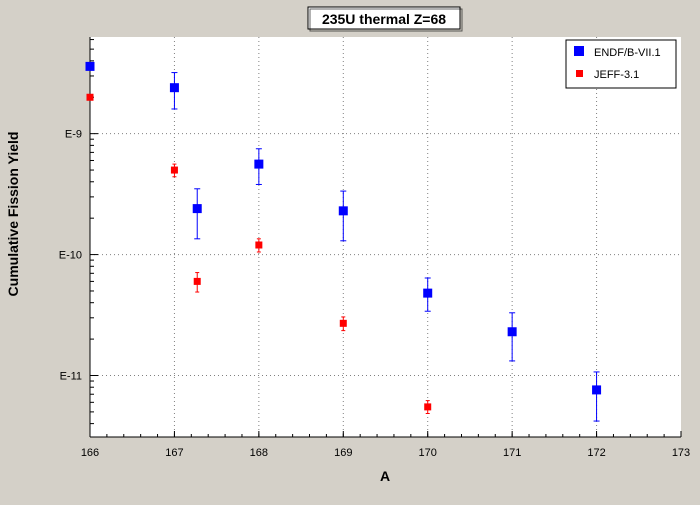 This screenshot has width=700, height=505. What do you see at coordinates (512, 453) in the screenshot?
I see `x-tick-label: 171` at bounding box center [512, 453].